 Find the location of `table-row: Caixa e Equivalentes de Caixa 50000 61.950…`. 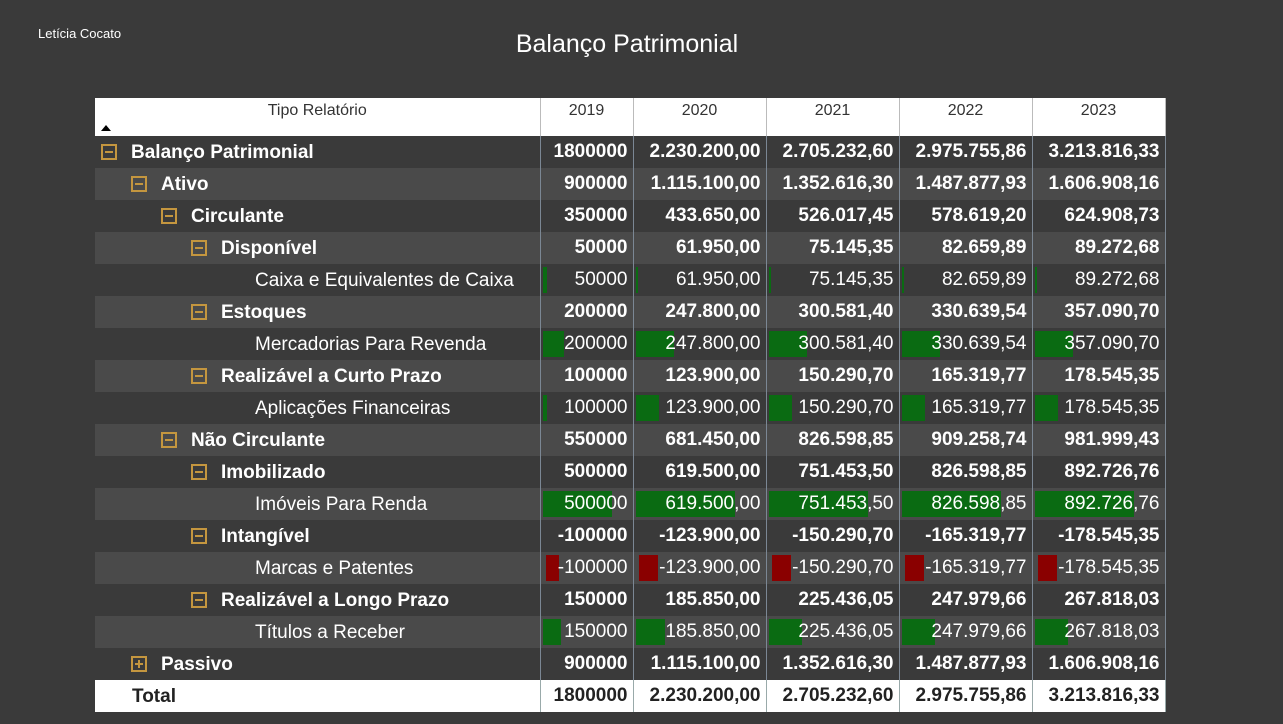

table-row: Caixa e Equivalentes de Caixa 50000 61.950… is located at coordinates (630, 280).